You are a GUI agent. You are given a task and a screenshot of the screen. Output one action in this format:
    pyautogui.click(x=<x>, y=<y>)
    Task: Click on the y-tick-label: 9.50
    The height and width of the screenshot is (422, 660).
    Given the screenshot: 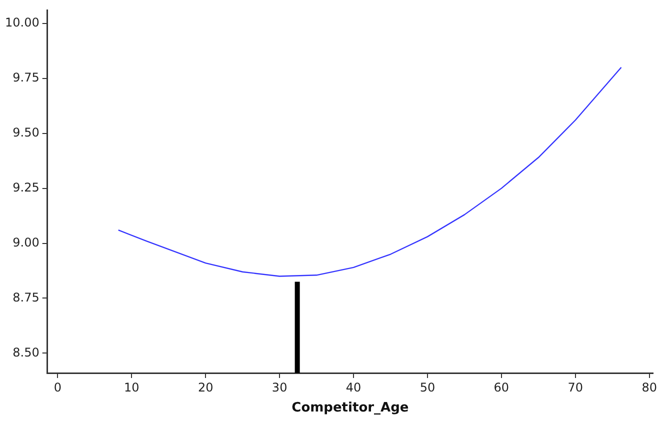 What is the action you would take?
    pyautogui.click(x=26, y=132)
    